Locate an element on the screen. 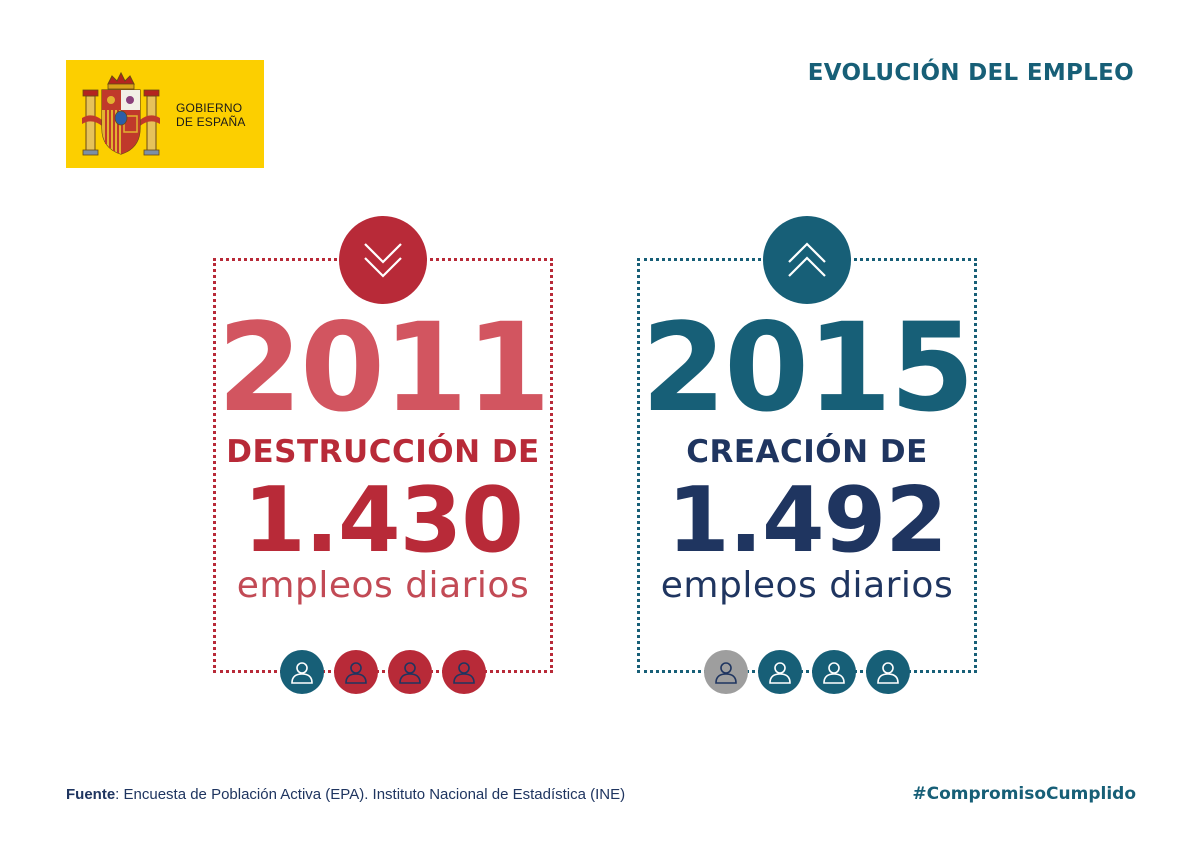 The image size is (1200, 848). year-2015: 2015 is located at coordinates (808, 368).